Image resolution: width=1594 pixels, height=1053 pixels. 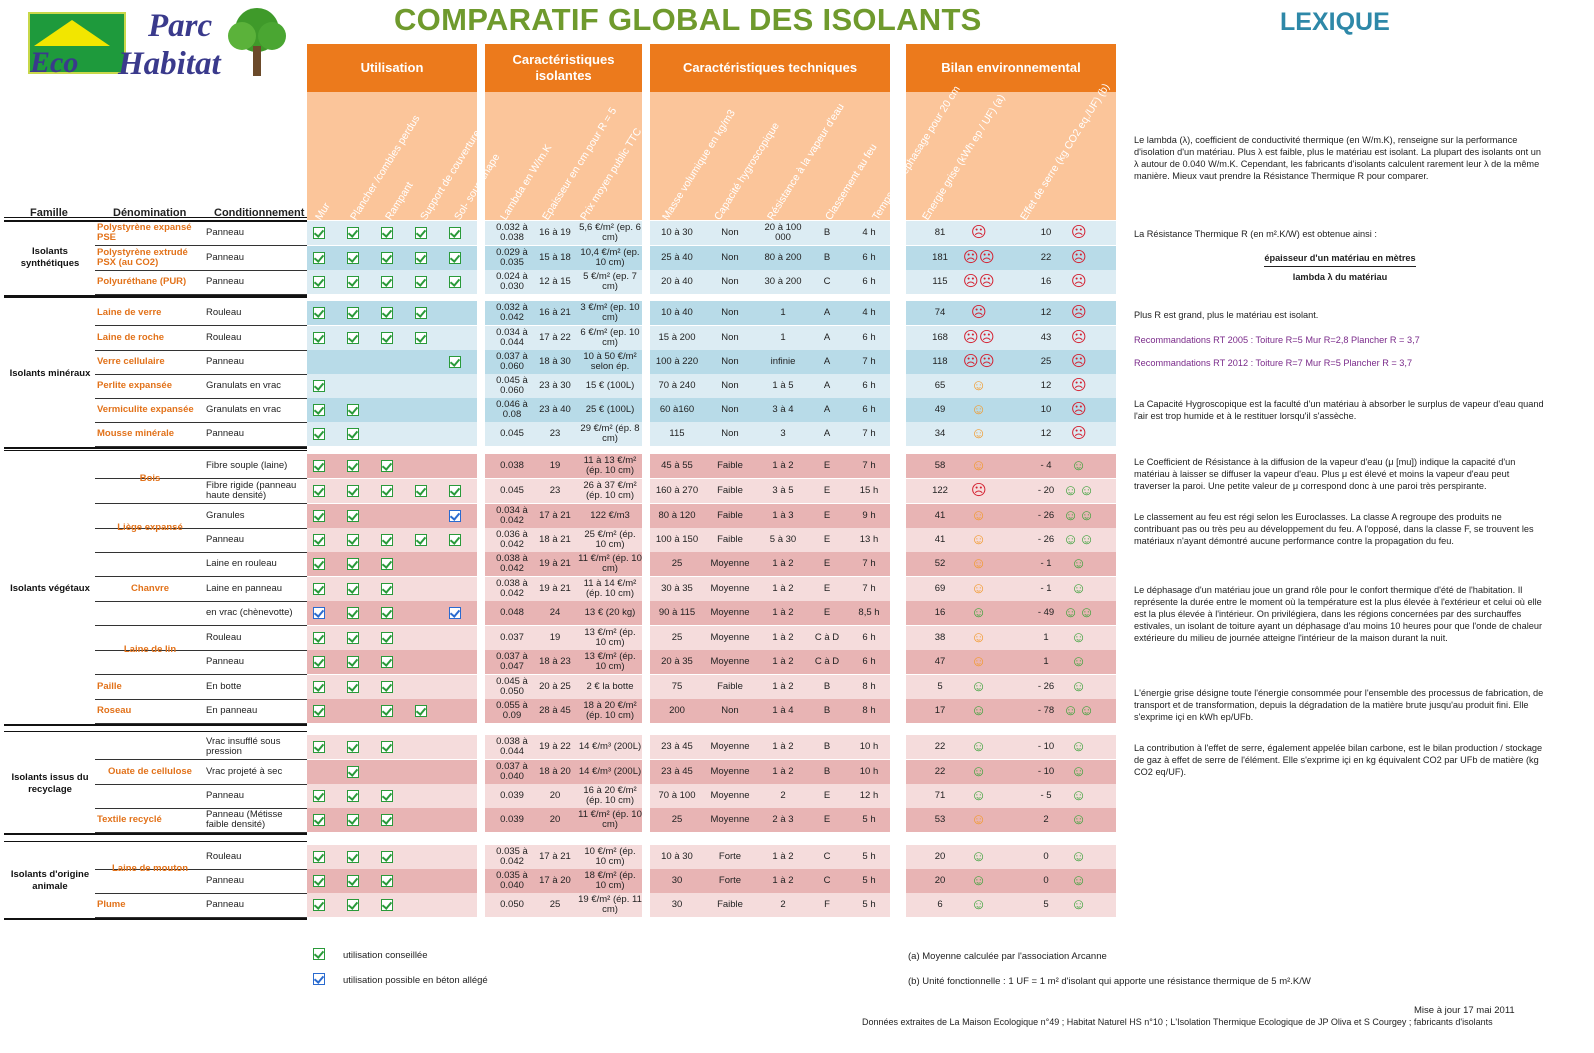 I want to click on section-bilan-environnemental: Bilan environnemental, so click(x=1011, y=68).